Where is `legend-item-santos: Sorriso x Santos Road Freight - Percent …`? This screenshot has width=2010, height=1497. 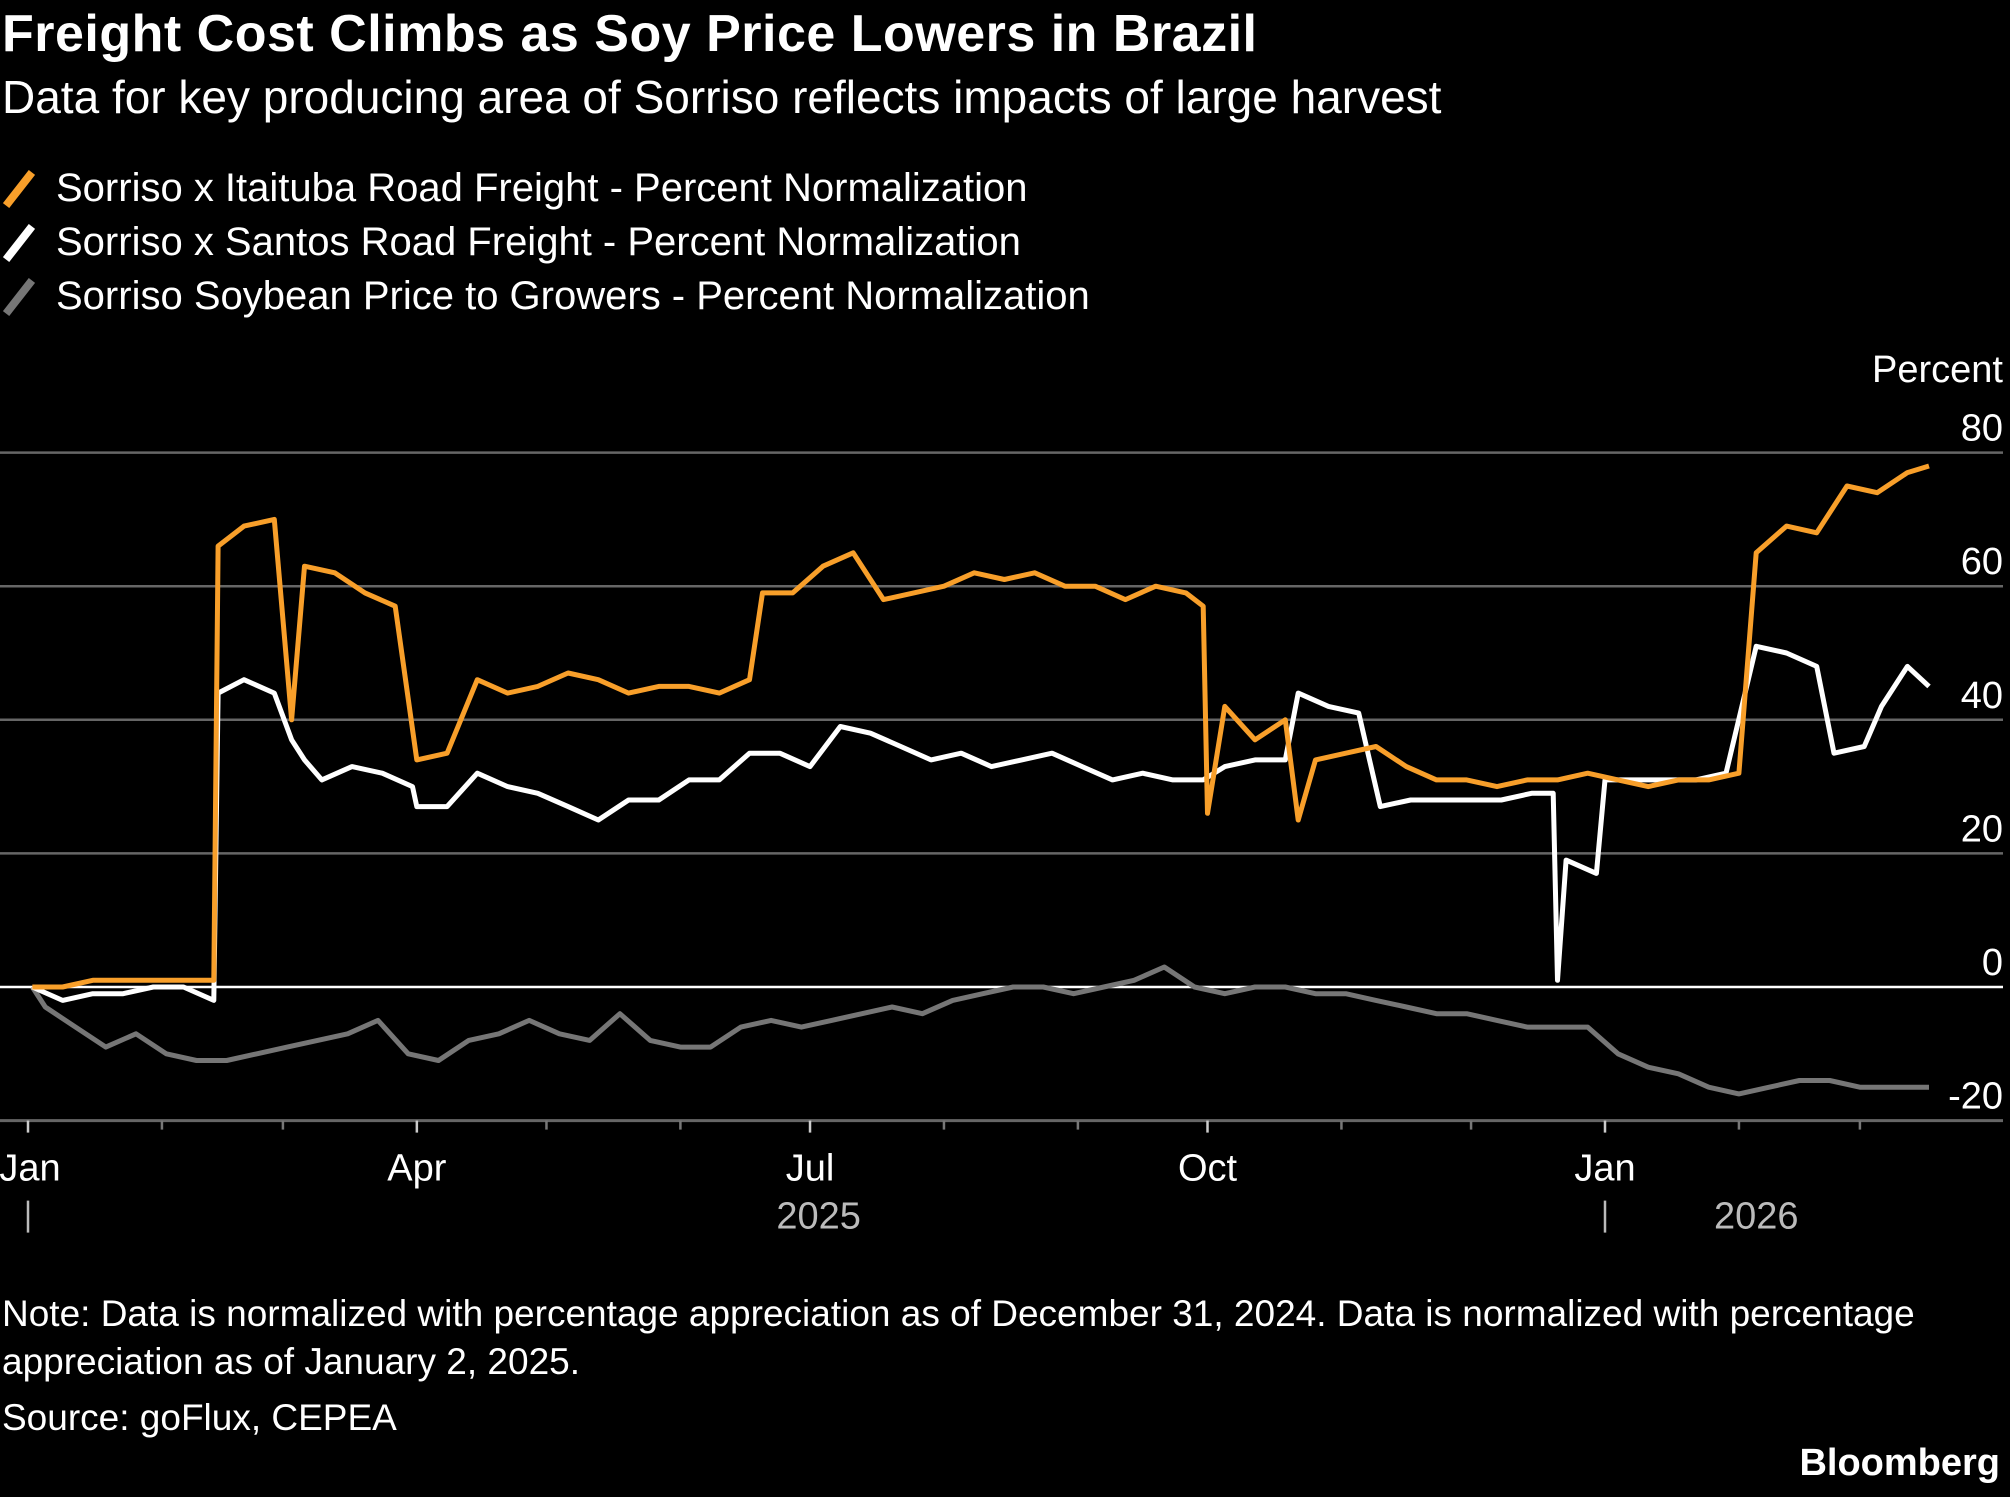 legend-item-santos: Sorriso x Santos Road Freight - Percent … is located at coordinates (511, 242).